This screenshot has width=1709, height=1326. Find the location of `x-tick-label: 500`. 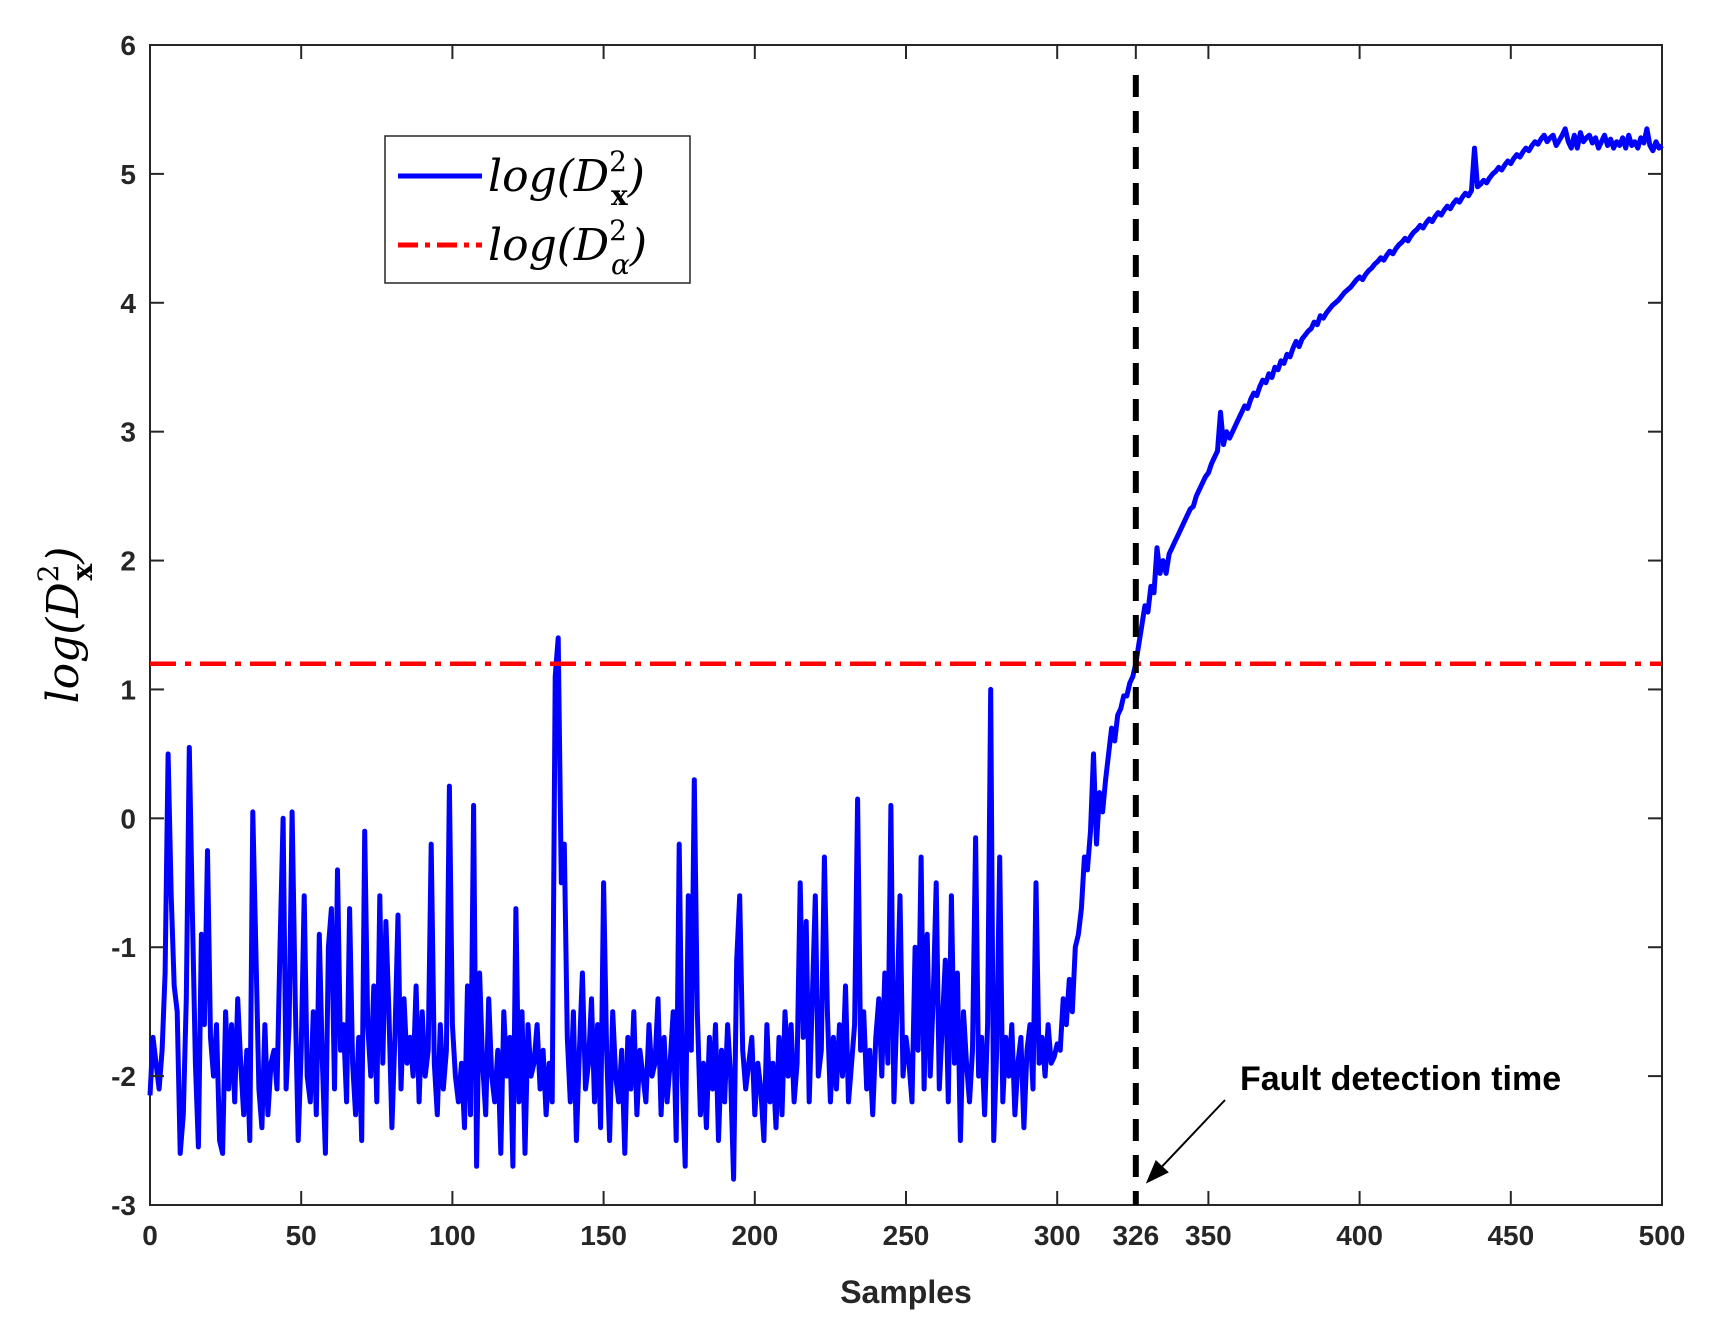

x-tick-label: 500 is located at coordinates (1662, 1235).